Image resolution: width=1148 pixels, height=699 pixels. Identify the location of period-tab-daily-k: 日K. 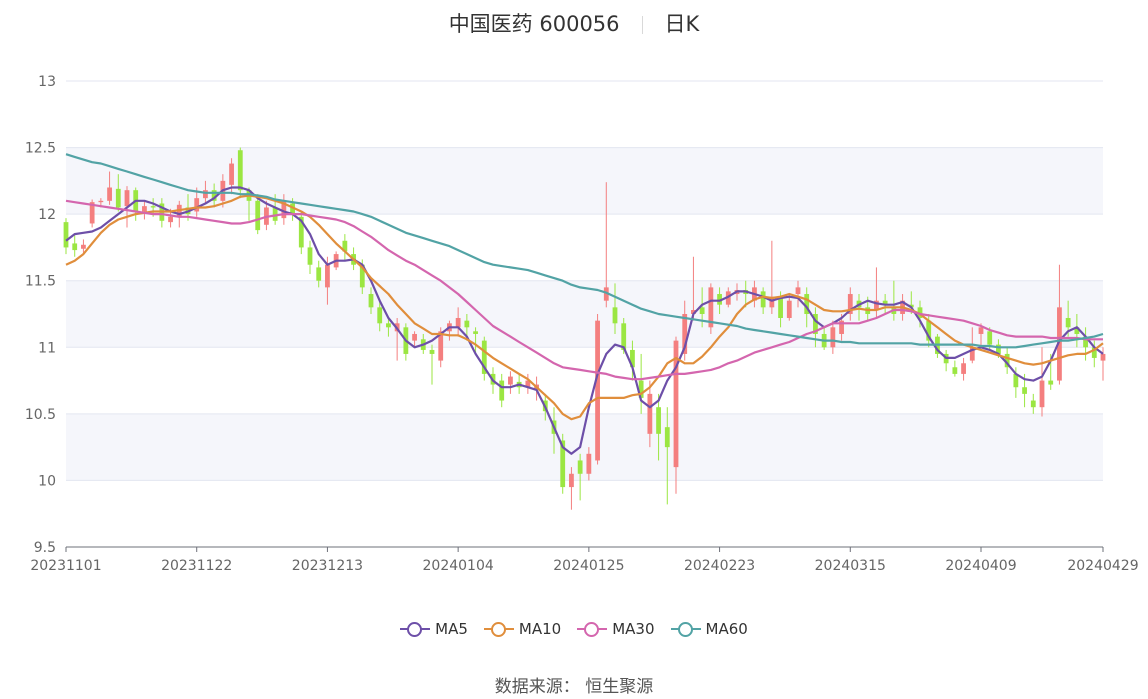
(682, 24).